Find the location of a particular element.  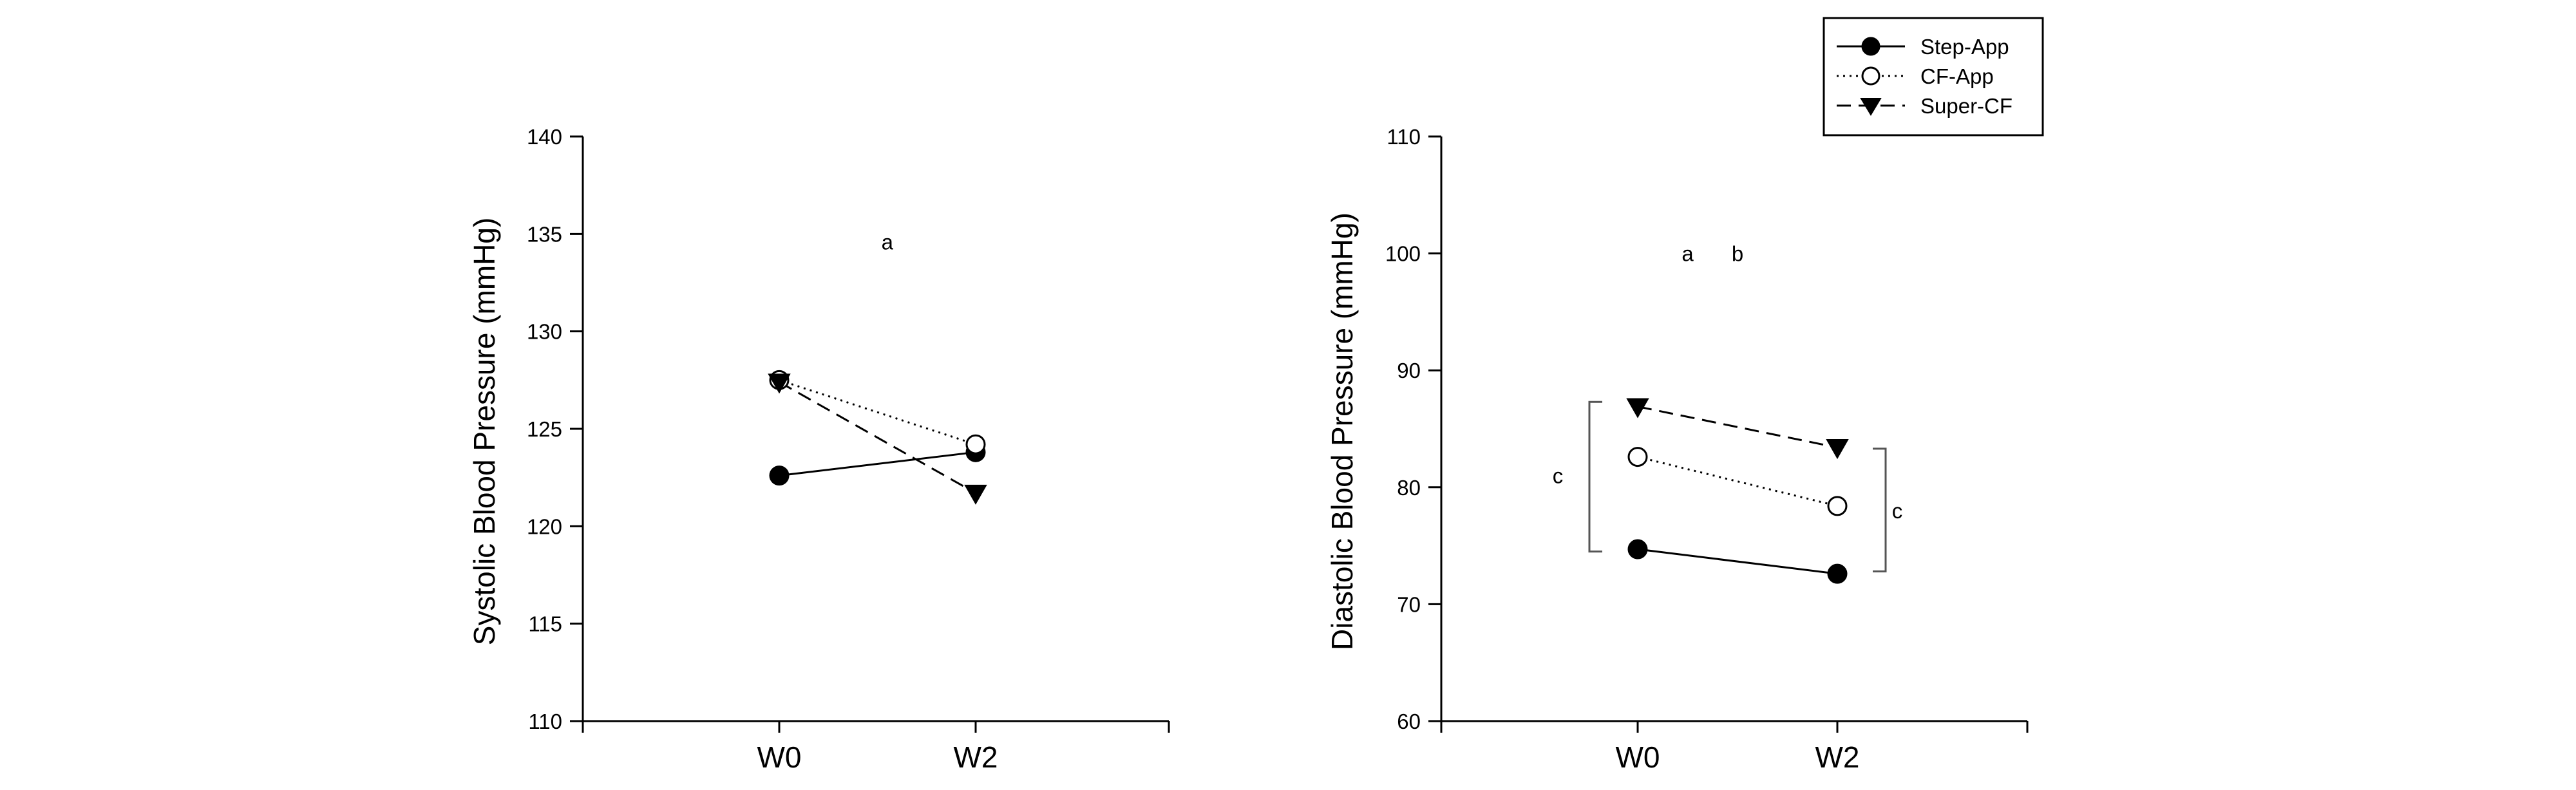

y-tick-label: 120 is located at coordinates (544, 526).